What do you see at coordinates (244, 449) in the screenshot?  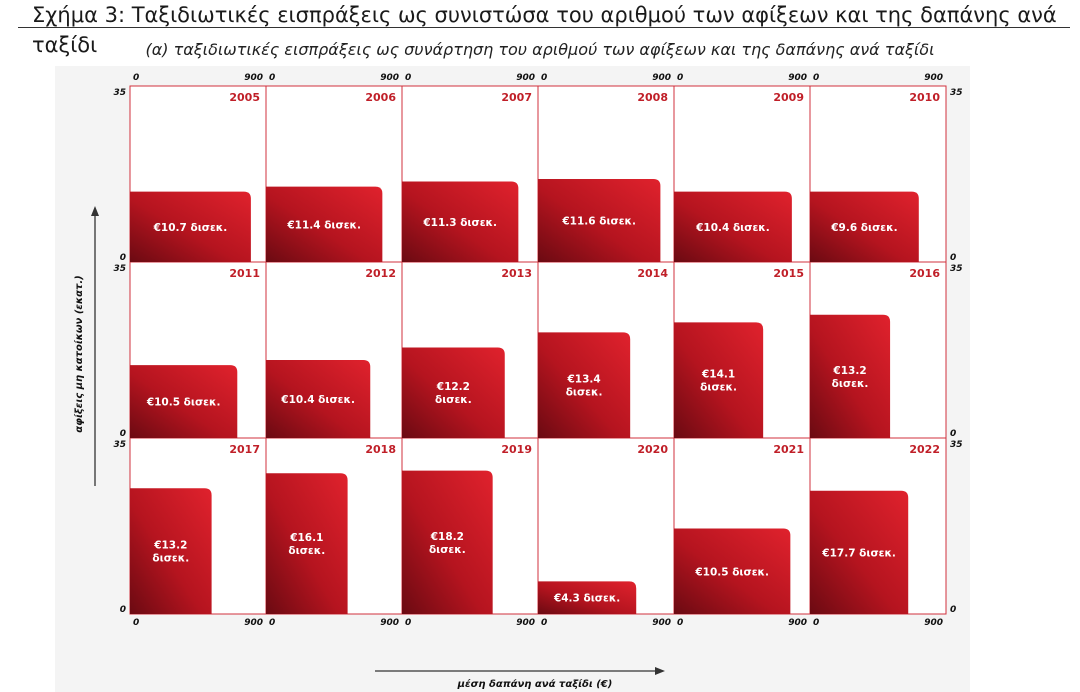 I see `panel-year-label: 2017` at bounding box center [244, 449].